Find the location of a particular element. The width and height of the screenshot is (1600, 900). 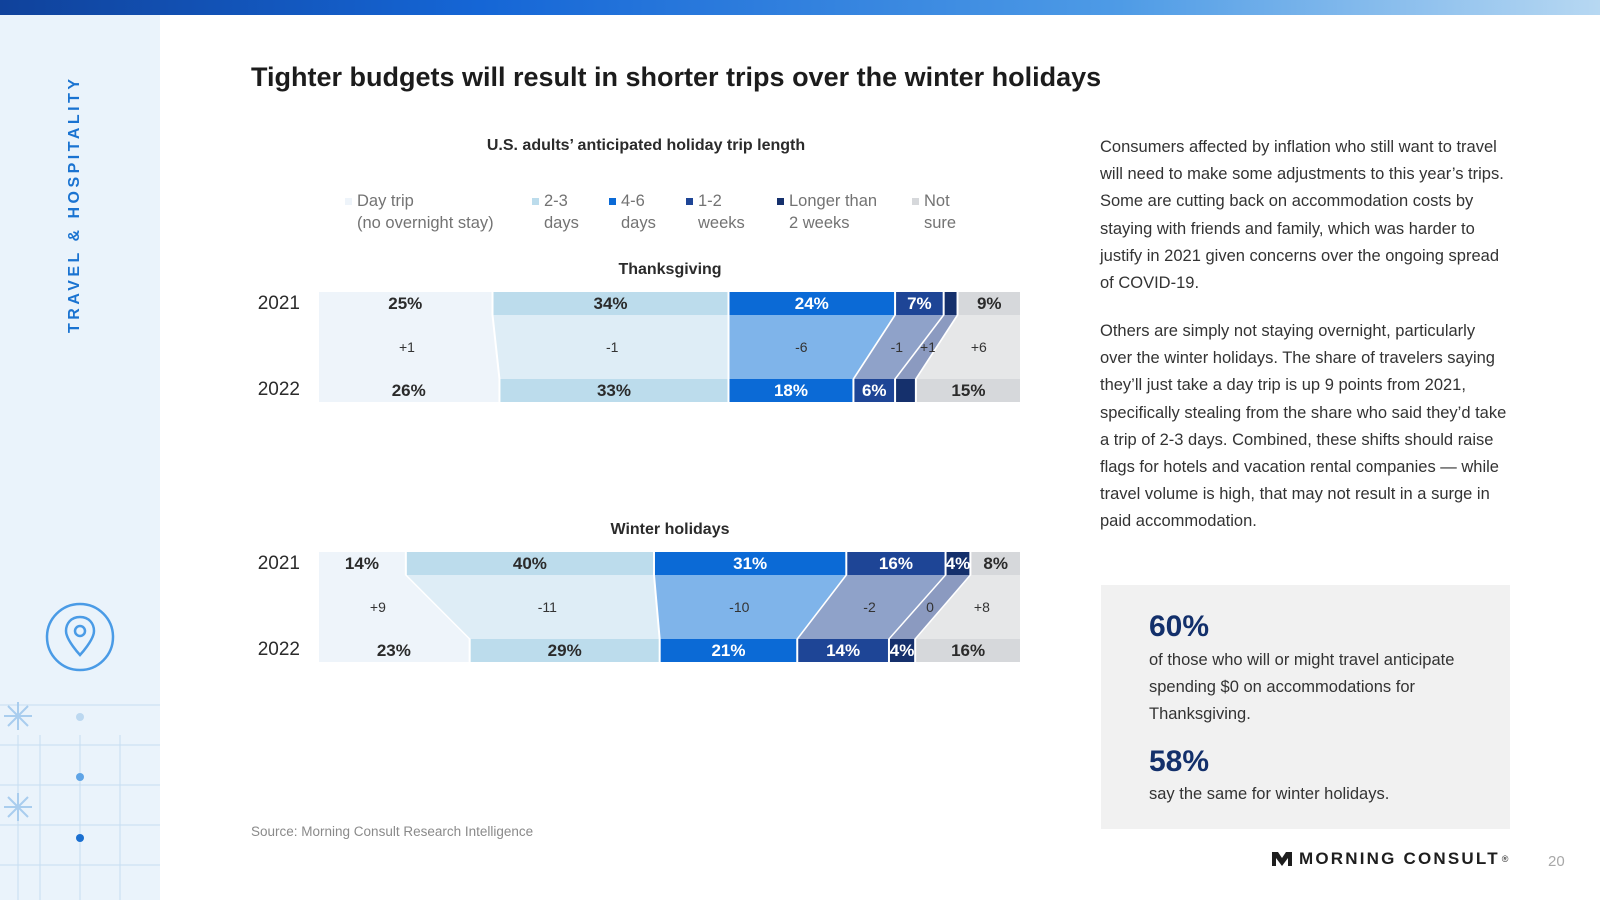

change-label: +6 is located at coordinates (979, 347).